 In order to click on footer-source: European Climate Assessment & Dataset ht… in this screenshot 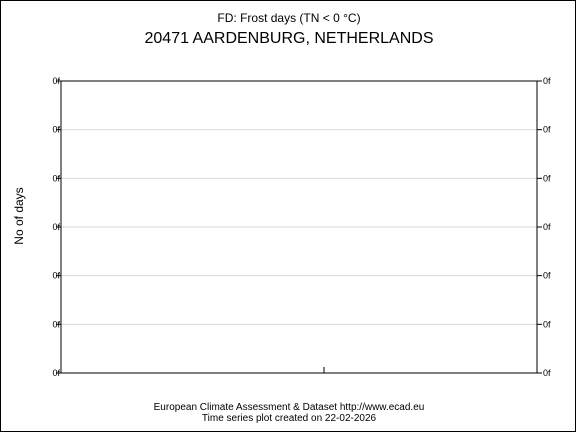, I will do `click(289, 407)`.